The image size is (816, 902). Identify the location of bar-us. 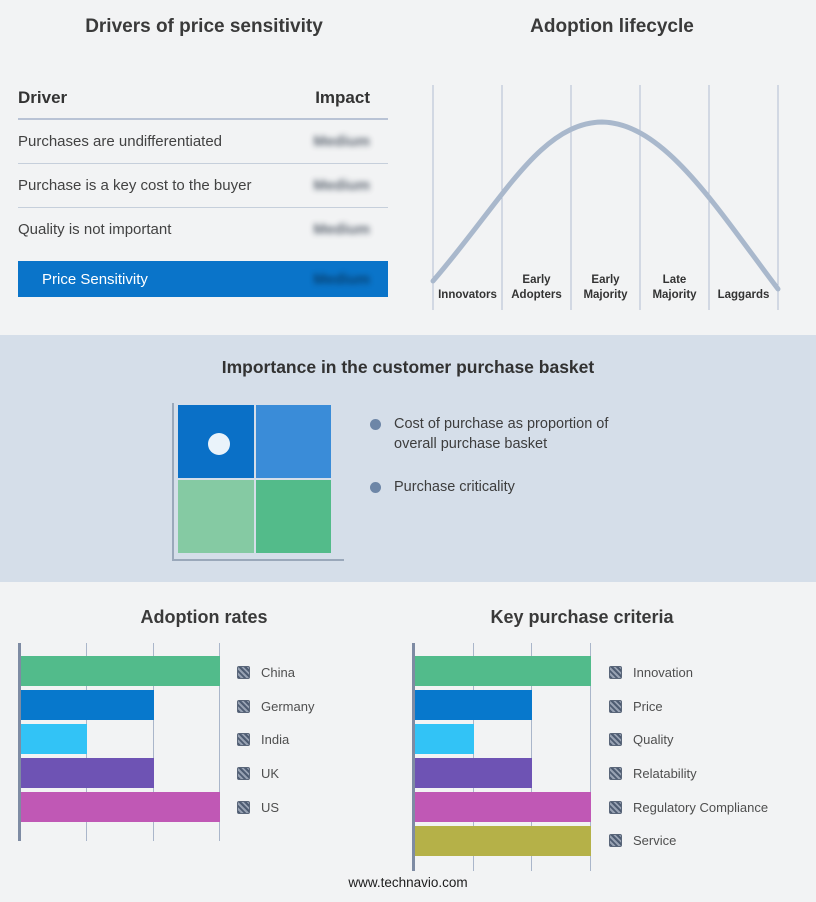
(120, 807).